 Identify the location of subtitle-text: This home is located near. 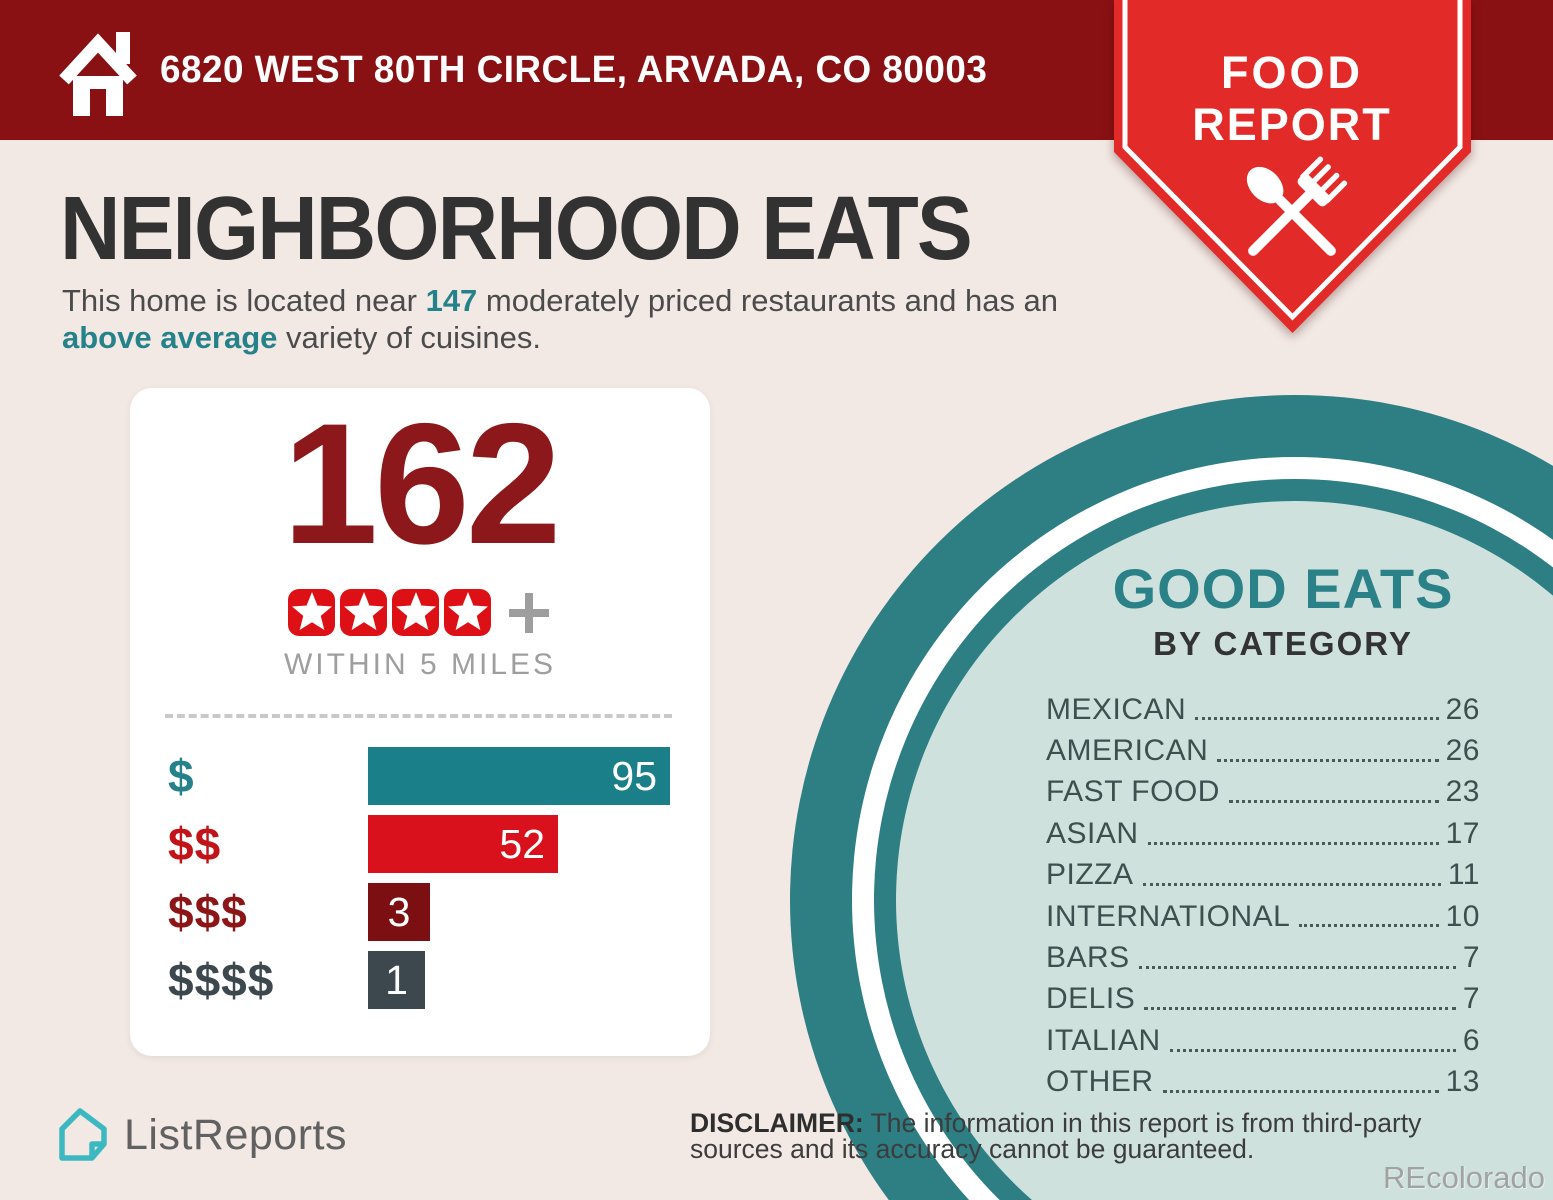
(244, 300).